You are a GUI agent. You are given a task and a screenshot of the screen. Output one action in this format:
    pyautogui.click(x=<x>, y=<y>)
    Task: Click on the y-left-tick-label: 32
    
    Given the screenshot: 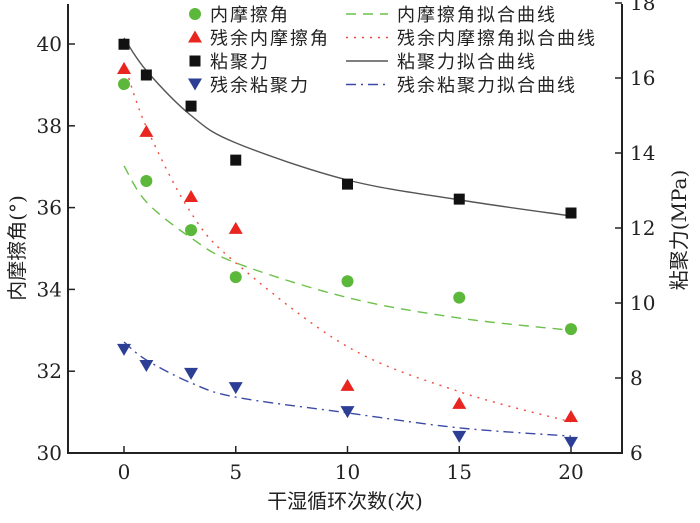 What is the action you would take?
    pyautogui.click(x=49, y=371)
    